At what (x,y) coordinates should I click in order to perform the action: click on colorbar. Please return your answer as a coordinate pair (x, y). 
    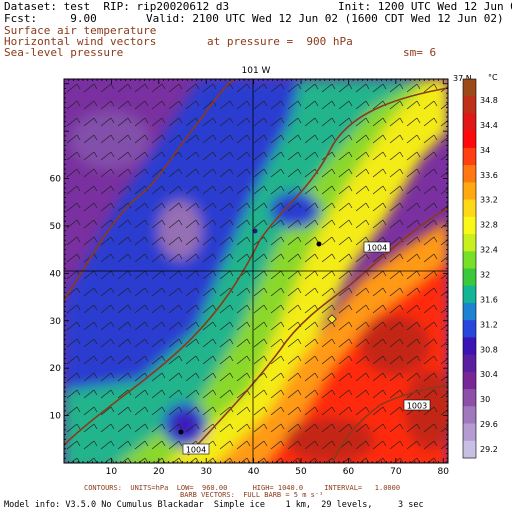
    Looking at the image, I should click on (469, 268).